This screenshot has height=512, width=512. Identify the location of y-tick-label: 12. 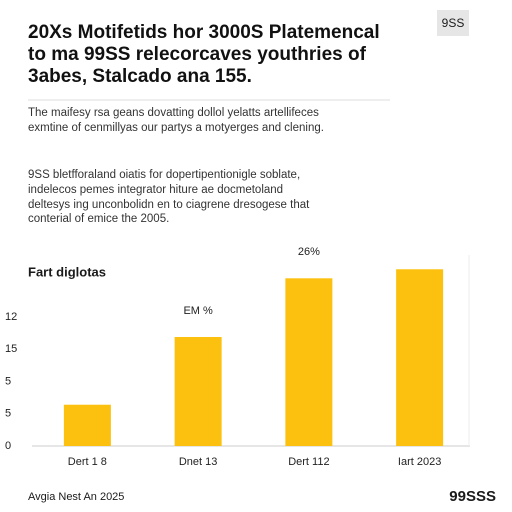
(11, 317).